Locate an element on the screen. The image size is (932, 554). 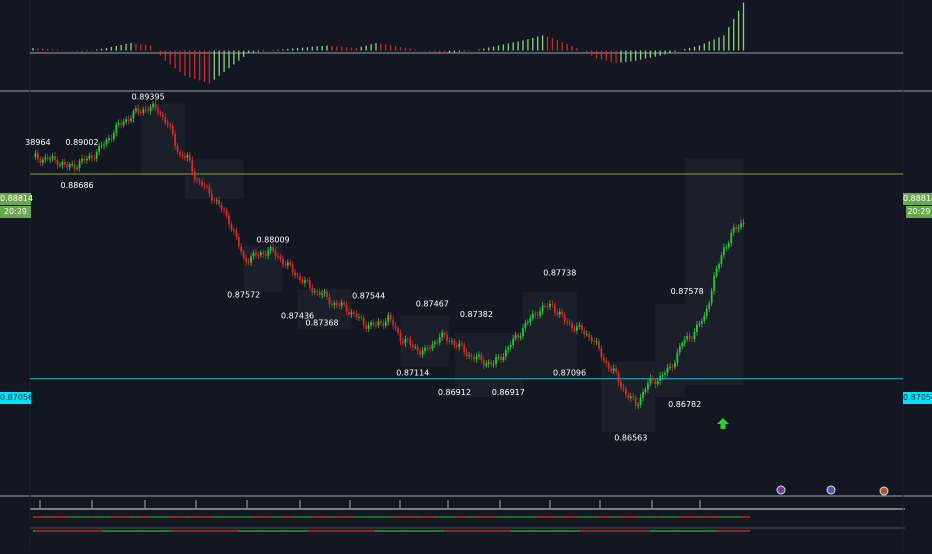
swing-price-label: 38964 is located at coordinates (37, 142).